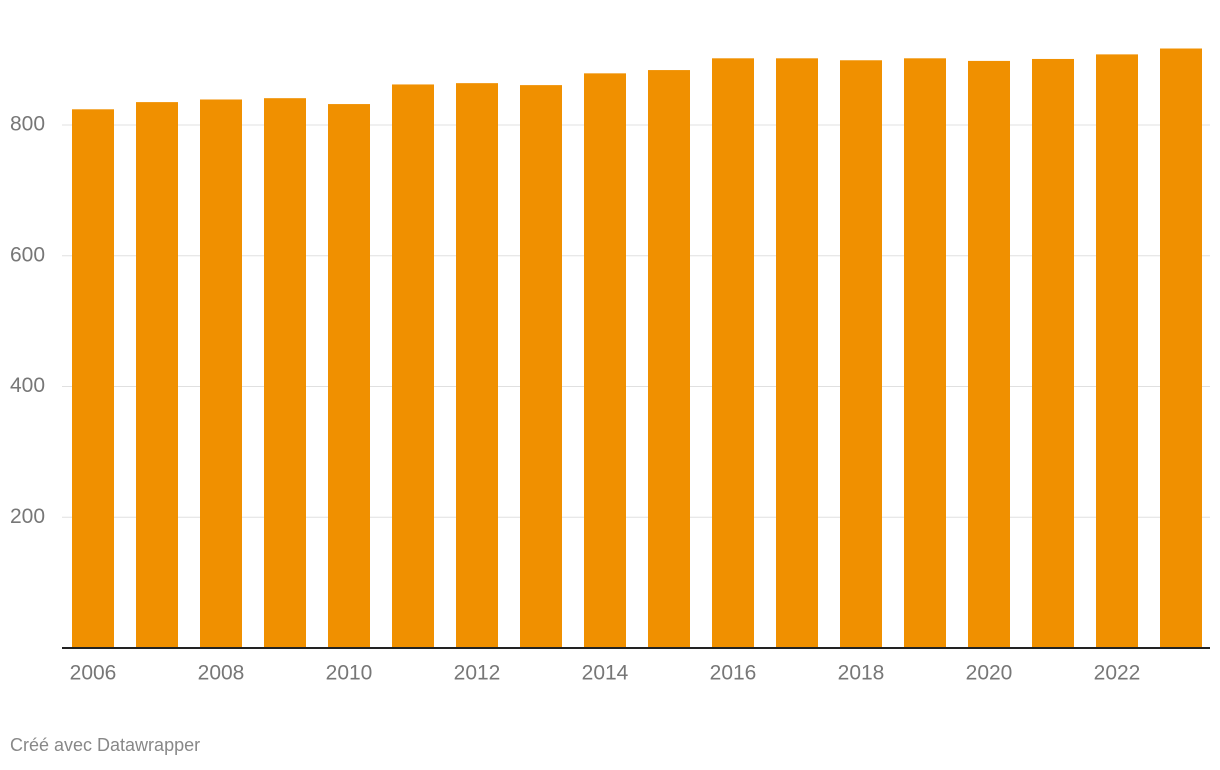 Image resolution: width=1220 pixels, height=770 pixels. Describe the element at coordinates (27, 385) in the screenshot. I see `y-tick-label: 400` at that location.